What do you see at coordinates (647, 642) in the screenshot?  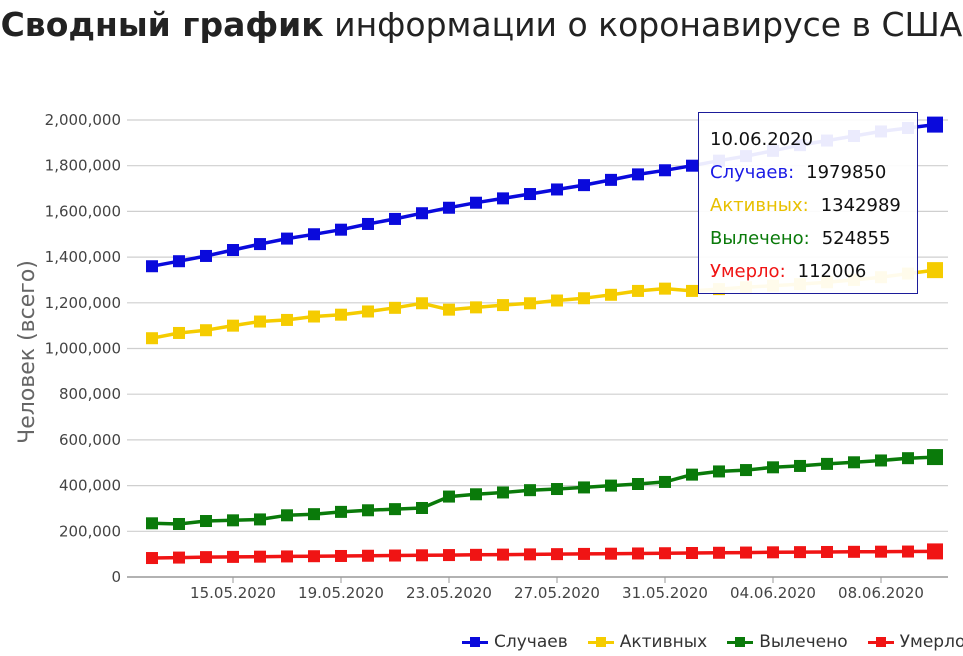 I see `legend-item-active: Активных` at bounding box center [647, 642].